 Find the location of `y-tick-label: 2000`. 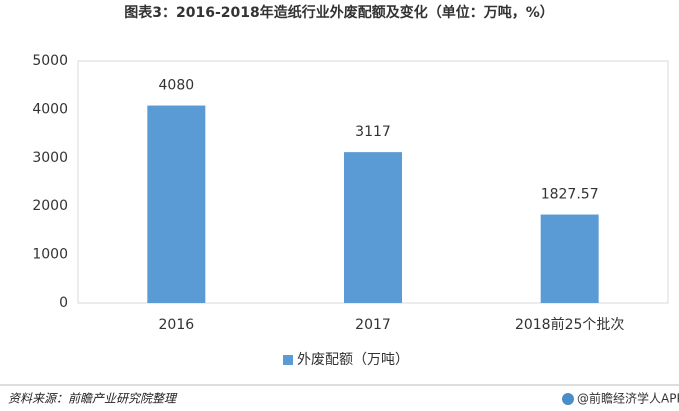

y-tick-label: 2000 is located at coordinates (50, 206).